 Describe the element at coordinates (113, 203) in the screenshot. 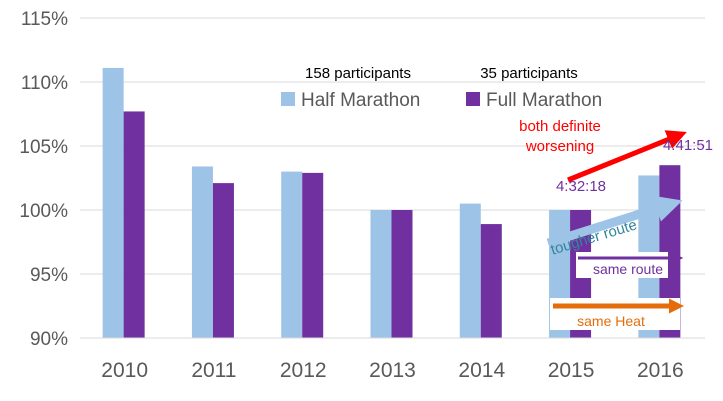

I see `bar-half-marathon-2010` at that location.